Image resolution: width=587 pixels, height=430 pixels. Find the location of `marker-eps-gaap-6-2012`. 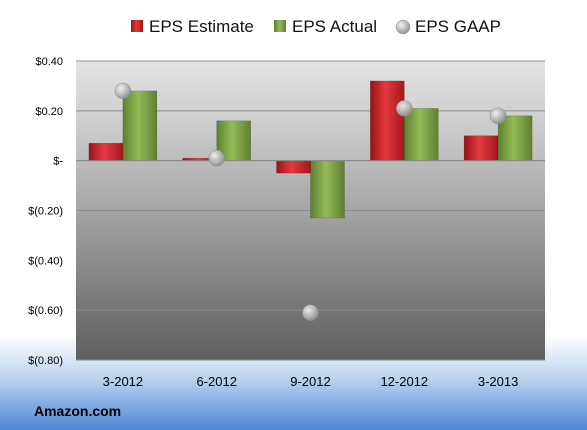

marker-eps-gaap-6-2012 is located at coordinates (216, 158).